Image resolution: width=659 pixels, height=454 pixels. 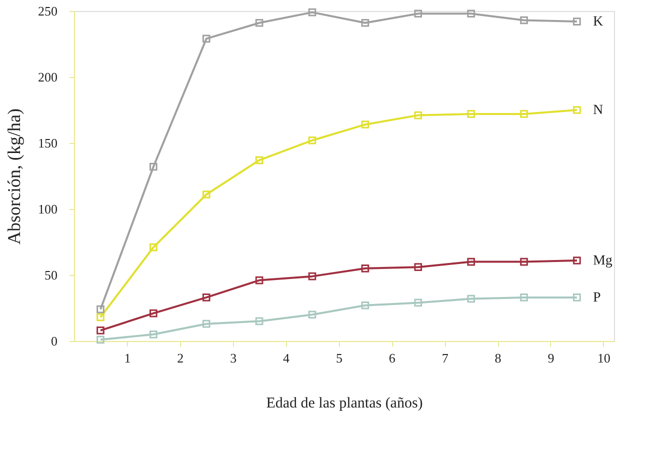 What do you see at coordinates (180, 358) in the screenshot?
I see `x-tick-label: 2` at bounding box center [180, 358].